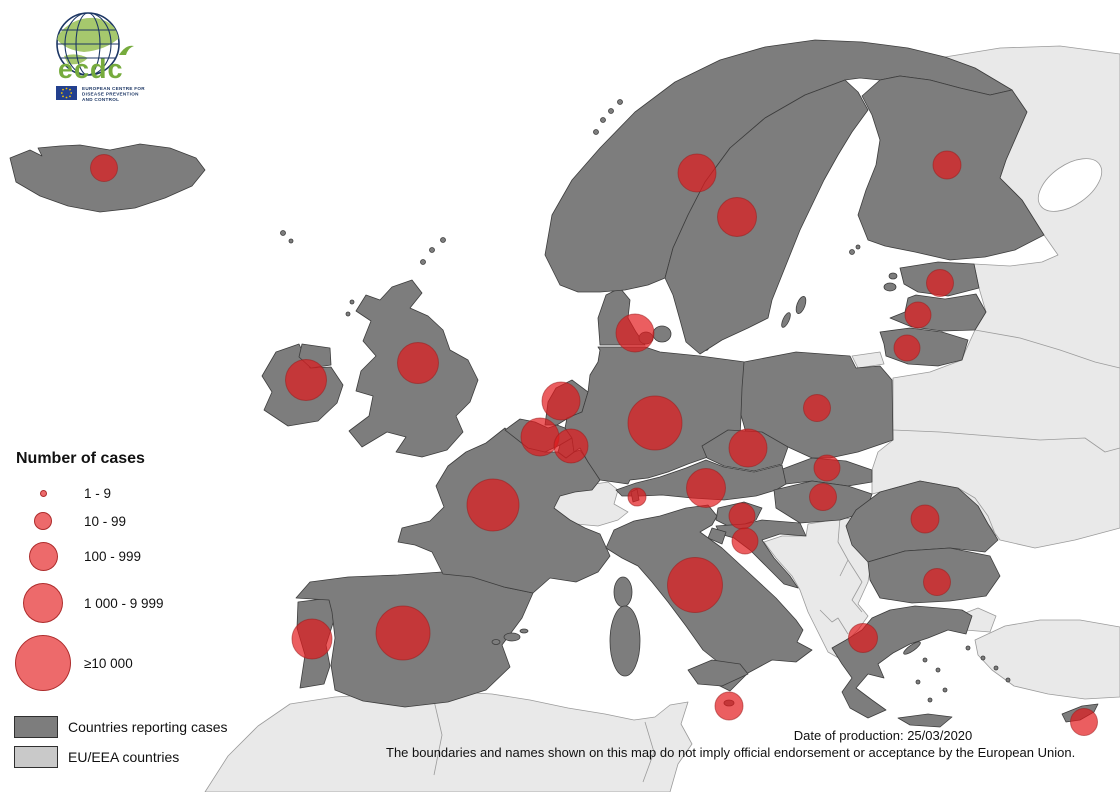 The width and height of the screenshot is (1120, 792). I want to click on case-circle-poland, so click(817, 408).